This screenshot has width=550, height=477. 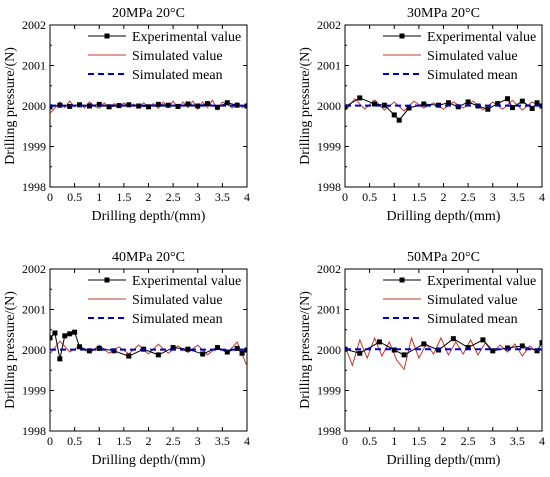 I want to click on x-tick-label: 4, so click(x=542, y=441).